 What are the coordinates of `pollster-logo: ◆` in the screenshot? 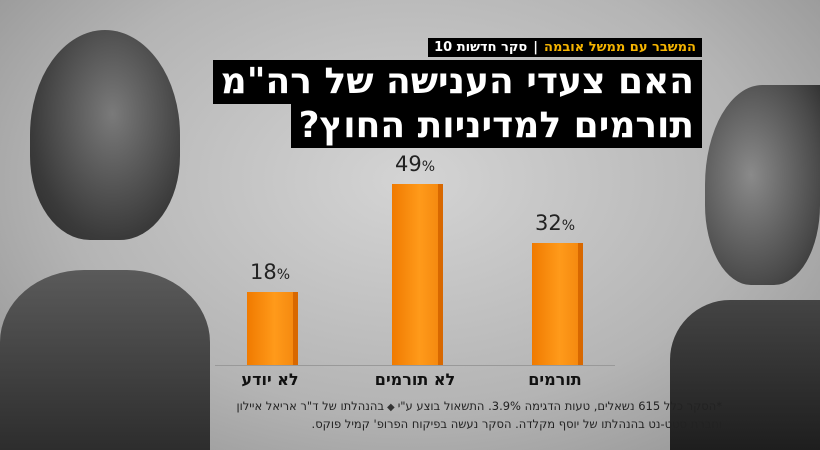 It's located at (390, 407).